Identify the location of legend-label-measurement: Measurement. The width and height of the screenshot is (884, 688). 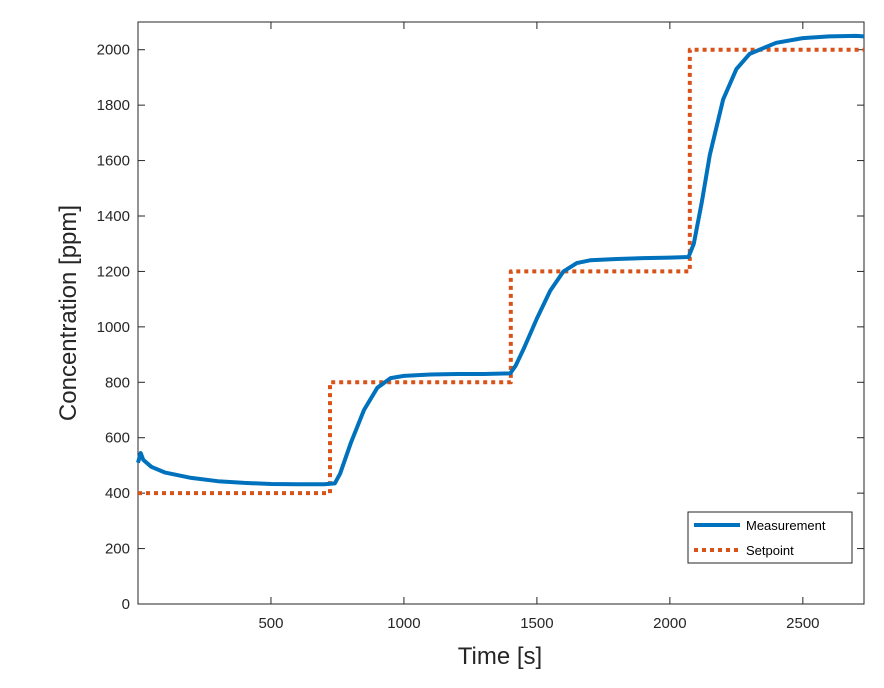
(786, 525).